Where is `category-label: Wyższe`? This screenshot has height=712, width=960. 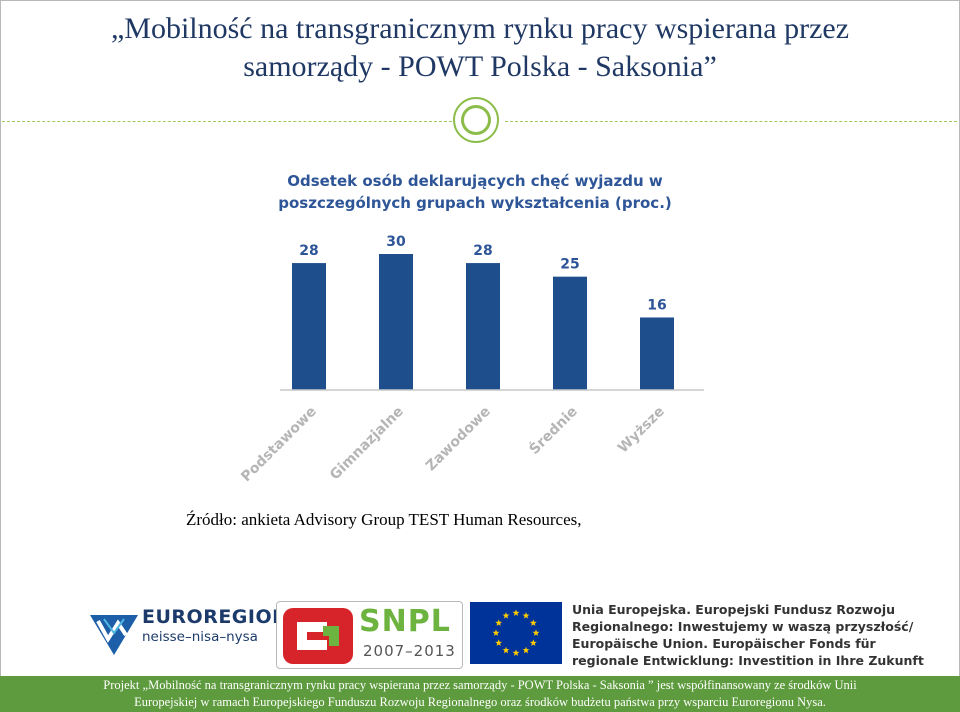 category-label: Wyższe is located at coordinates (641, 430).